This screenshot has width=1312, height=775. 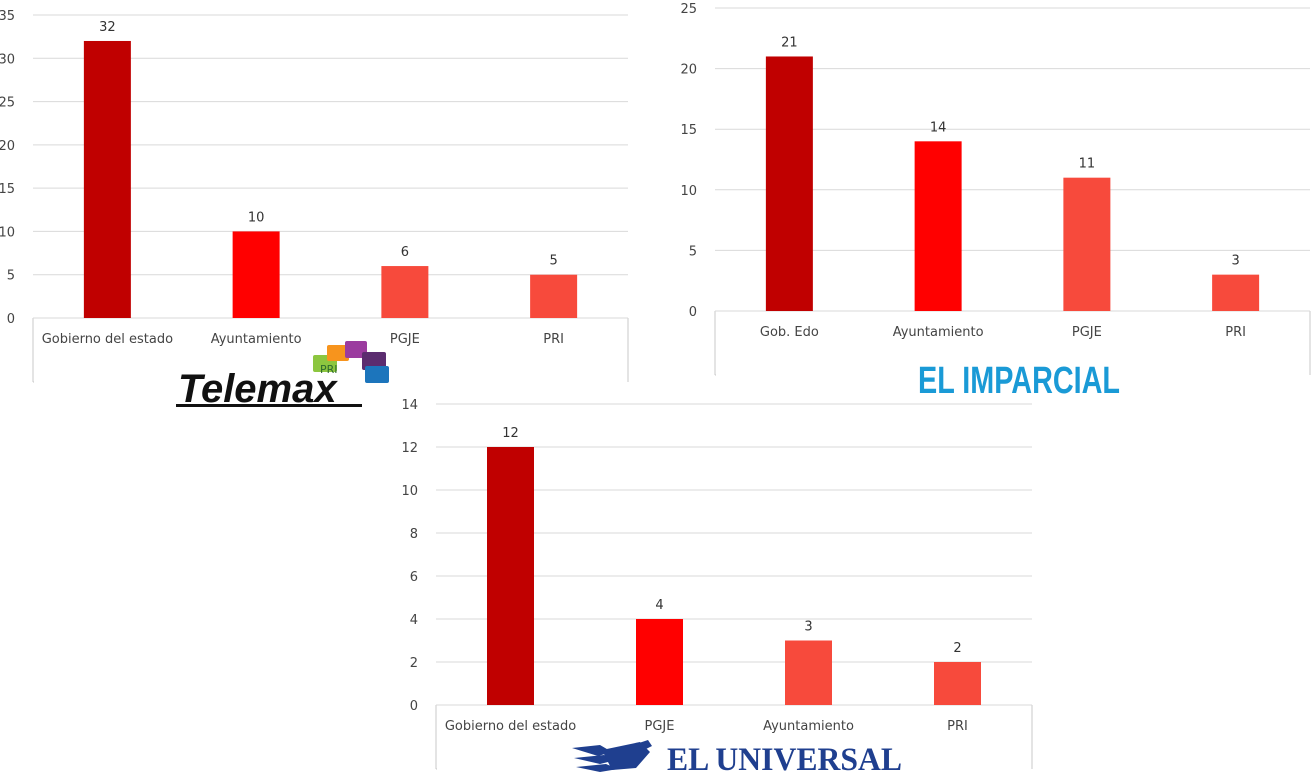 What do you see at coordinates (1087, 164) in the screenshot?
I see `data-label: 11` at bounding box center [1087, 164].